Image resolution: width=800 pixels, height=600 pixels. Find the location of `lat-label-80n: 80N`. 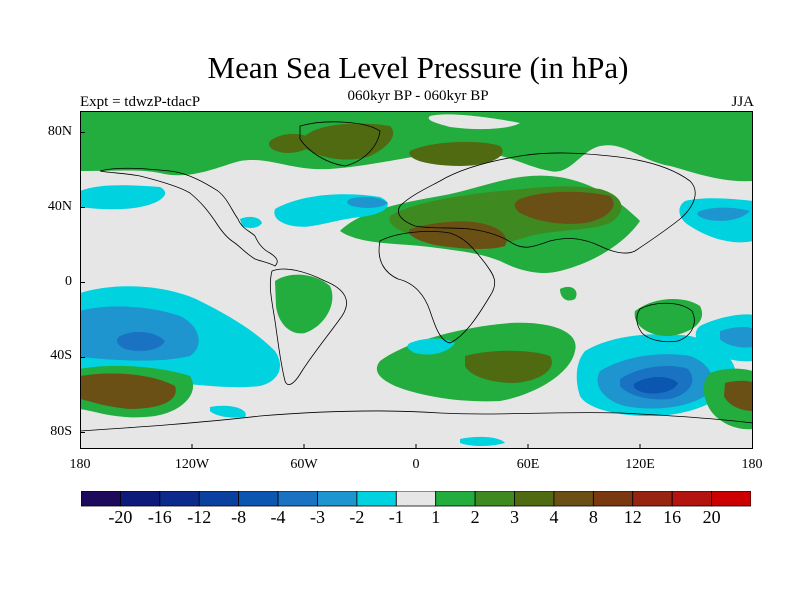

lat-label-80n: 80N is located at coordinates (59, 131).